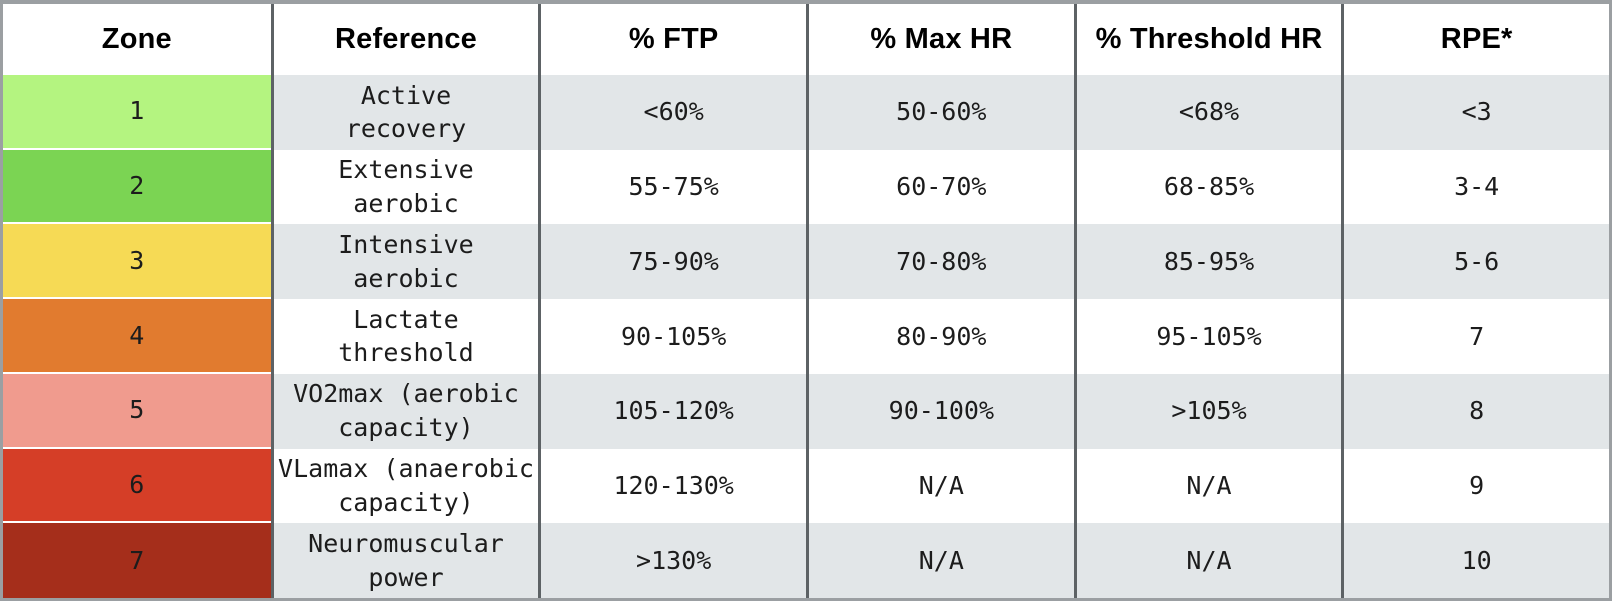 The image size is (1620, 612). Describe the element at coordinates (672, 262) in the screenshot. I see `ftp-cell: 75-90%` at that location.